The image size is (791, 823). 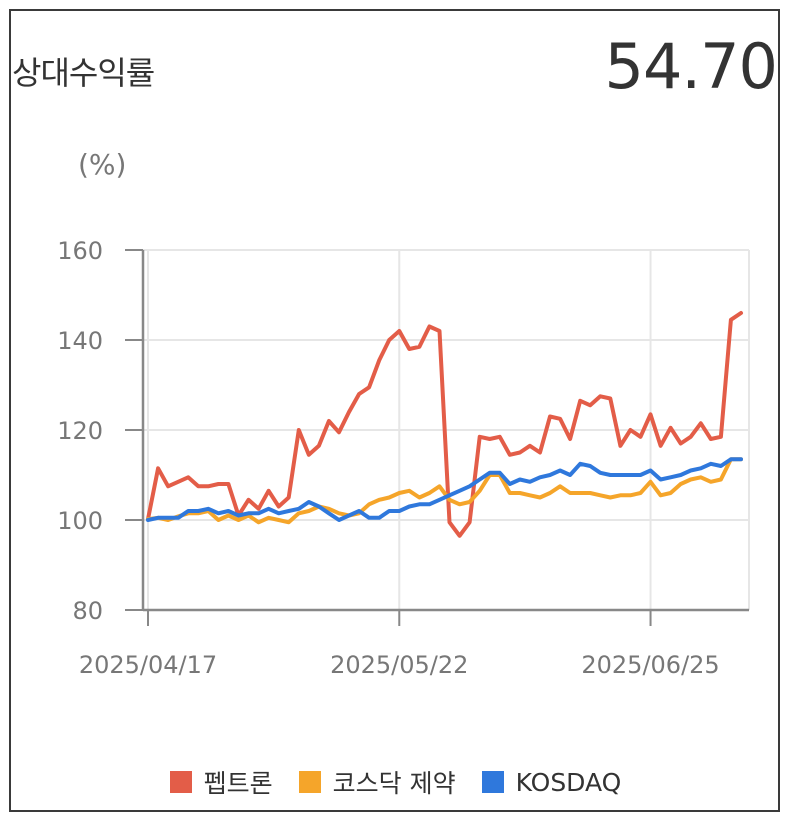 What do you see at coordinates (80, 251) in the screenshot?
I see `y-tick-label: 160` at bounding box center [80, 251].